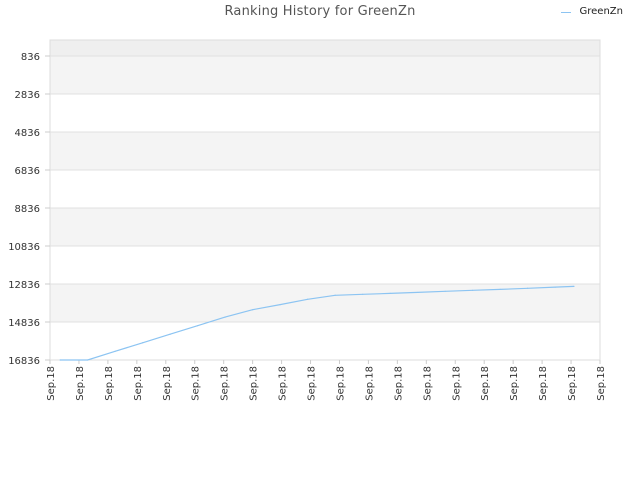 This screenshot has width=640, height=480. Describe the element at coordinates (30, 57) in the screenshot. I see `y-tick-label: 836` at that location.